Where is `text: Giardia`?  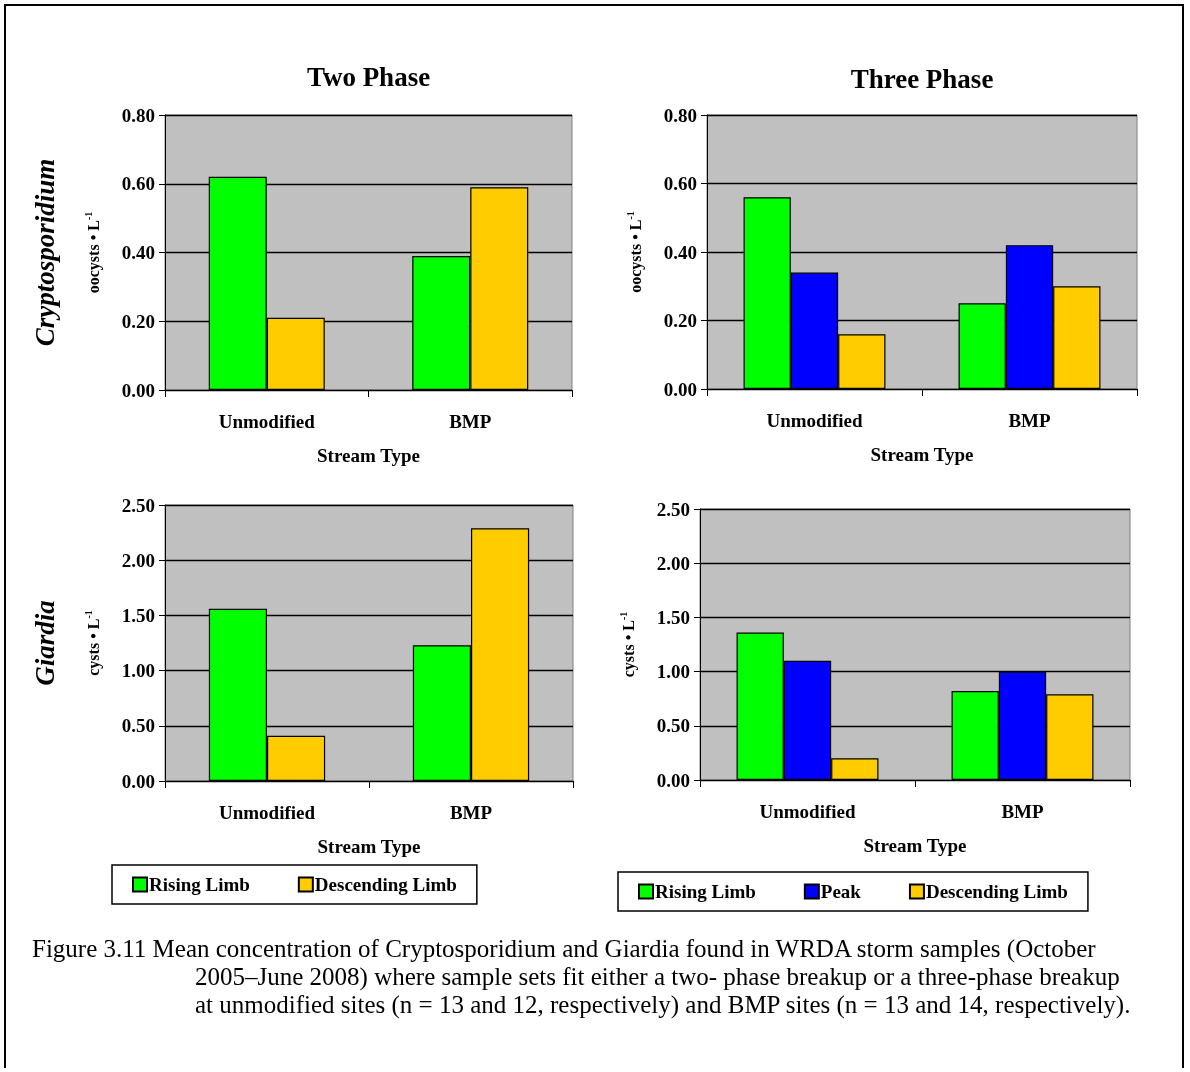
text: Giardia is located at coordinates (45, 643).